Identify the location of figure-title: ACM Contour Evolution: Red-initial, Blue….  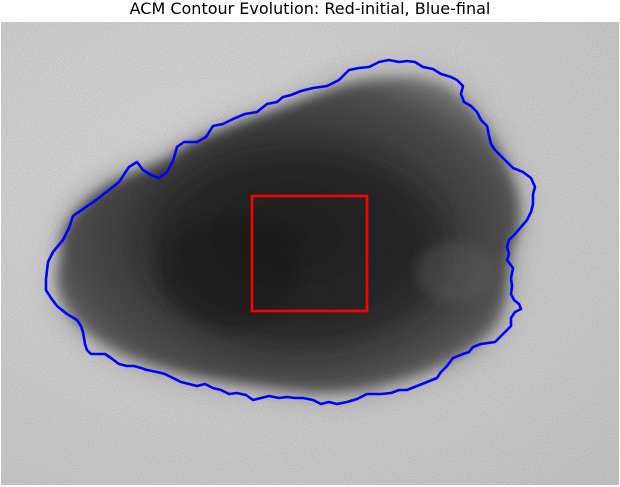
(310, 9).